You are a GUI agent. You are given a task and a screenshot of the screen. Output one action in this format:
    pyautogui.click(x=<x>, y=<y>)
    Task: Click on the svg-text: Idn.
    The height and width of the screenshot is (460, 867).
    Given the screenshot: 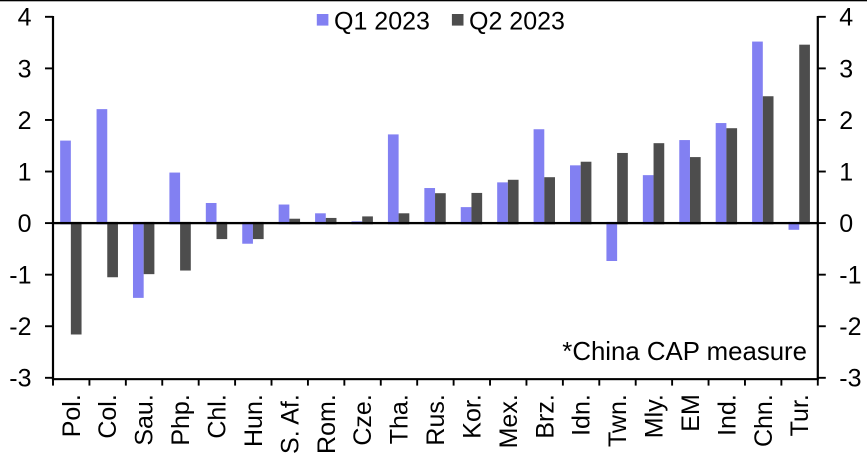 What is the action you would take?
    pyautogui.click(x=582, y=415)
    